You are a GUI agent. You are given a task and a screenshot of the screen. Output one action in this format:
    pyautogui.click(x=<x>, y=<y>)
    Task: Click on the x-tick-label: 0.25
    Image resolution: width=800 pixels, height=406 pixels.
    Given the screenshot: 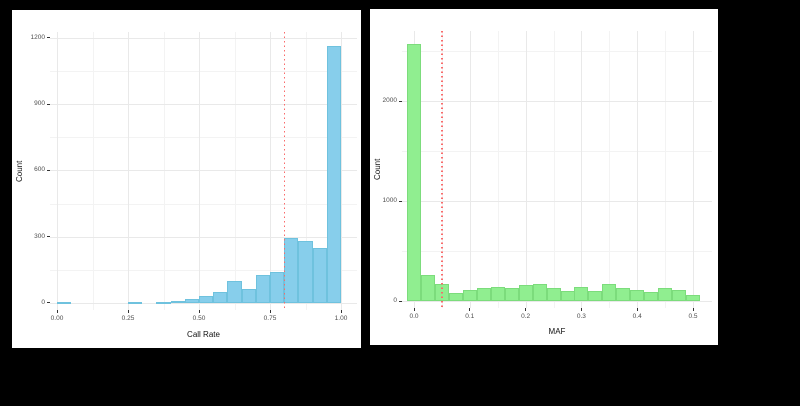 What is the action you would take?
    pyautogui.click(x=128, y=318)
    